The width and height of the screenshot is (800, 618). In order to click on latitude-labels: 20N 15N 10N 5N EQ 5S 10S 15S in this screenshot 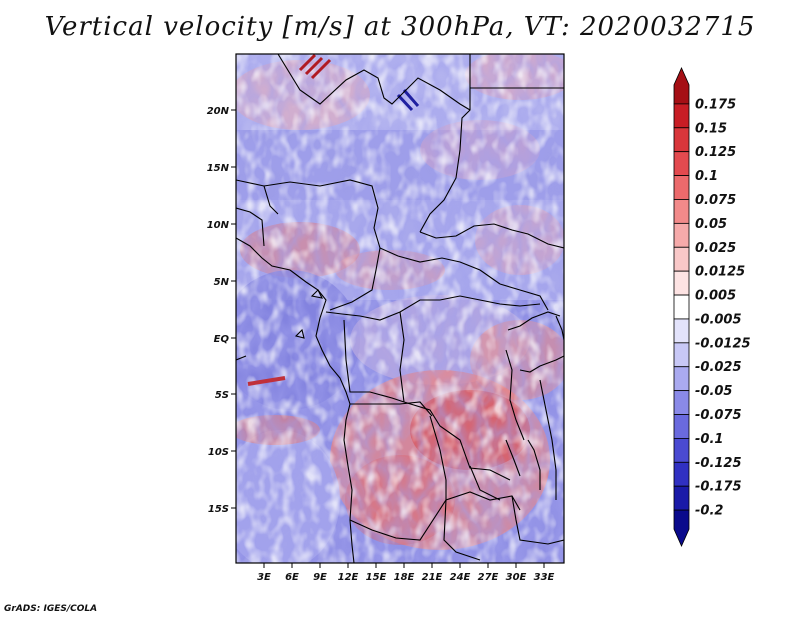, I will do `click(218, 310)`.